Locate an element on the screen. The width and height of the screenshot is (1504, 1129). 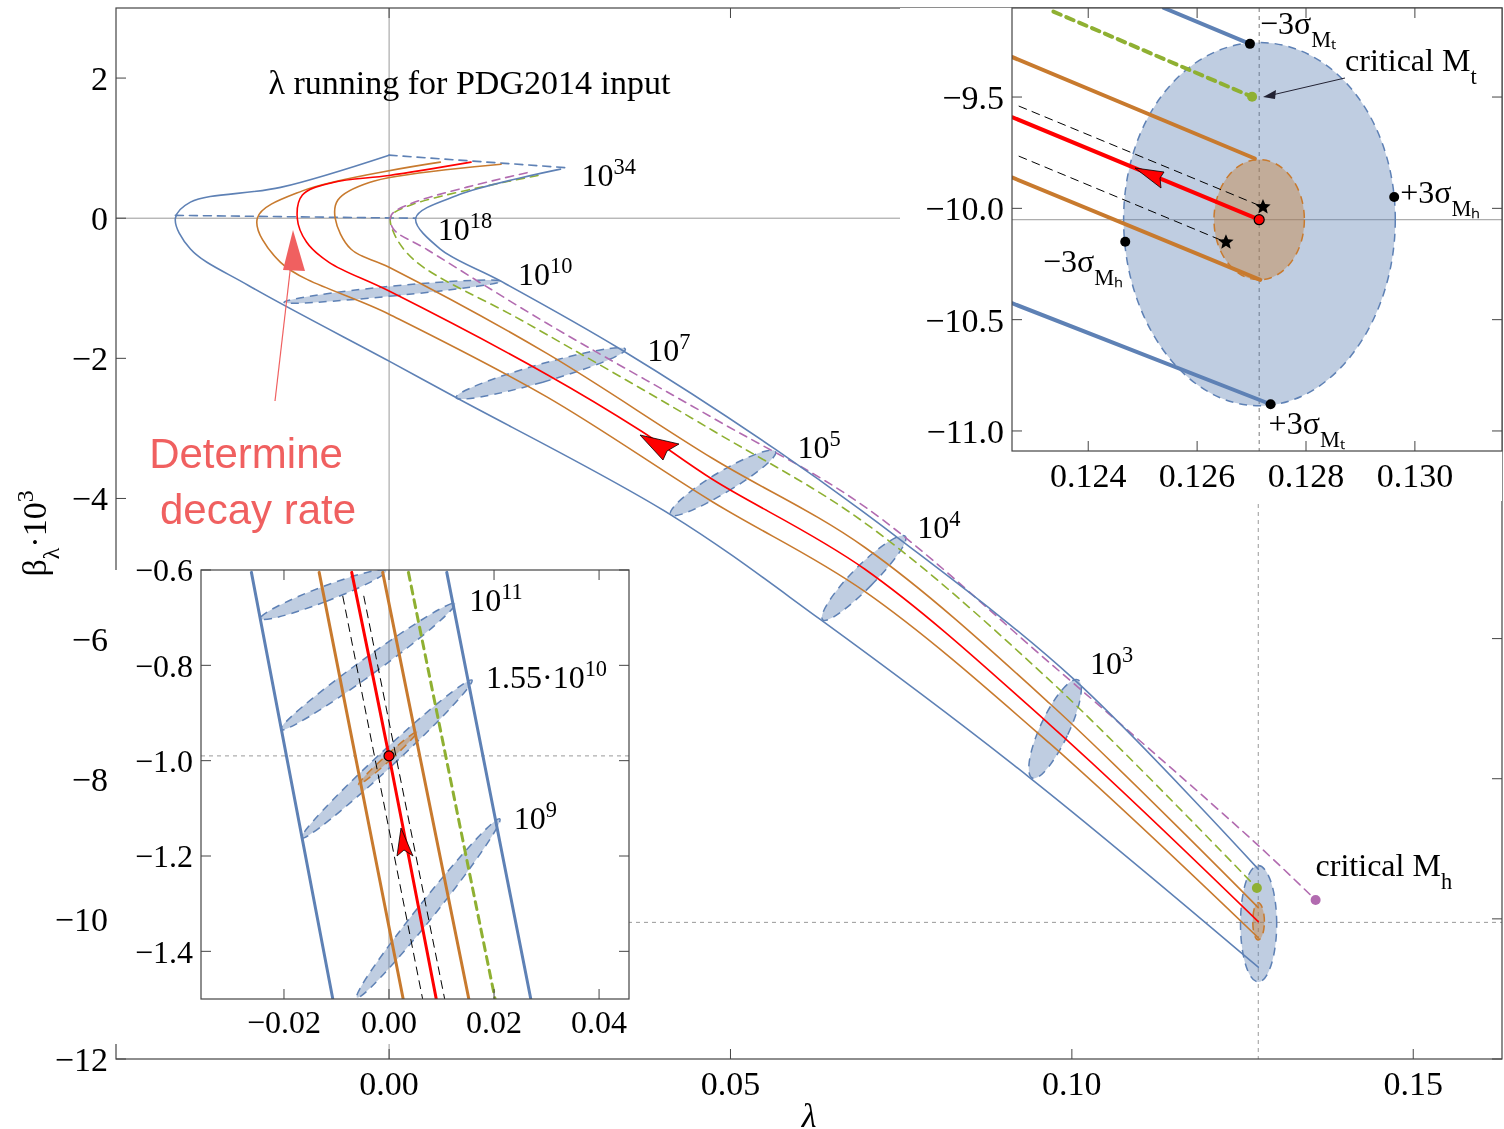
annotation: +3σ$_{Mₜ}$ is located at coordinates (1306, 428).